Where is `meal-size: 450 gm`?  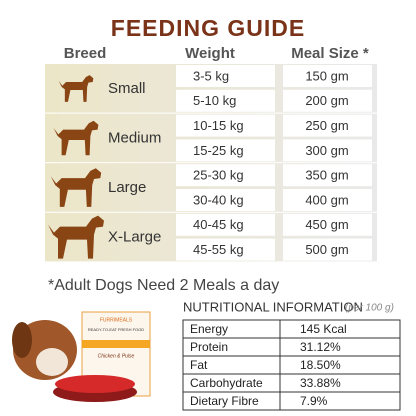
meal-size: 450 gm is located at coordinates (326, 224).